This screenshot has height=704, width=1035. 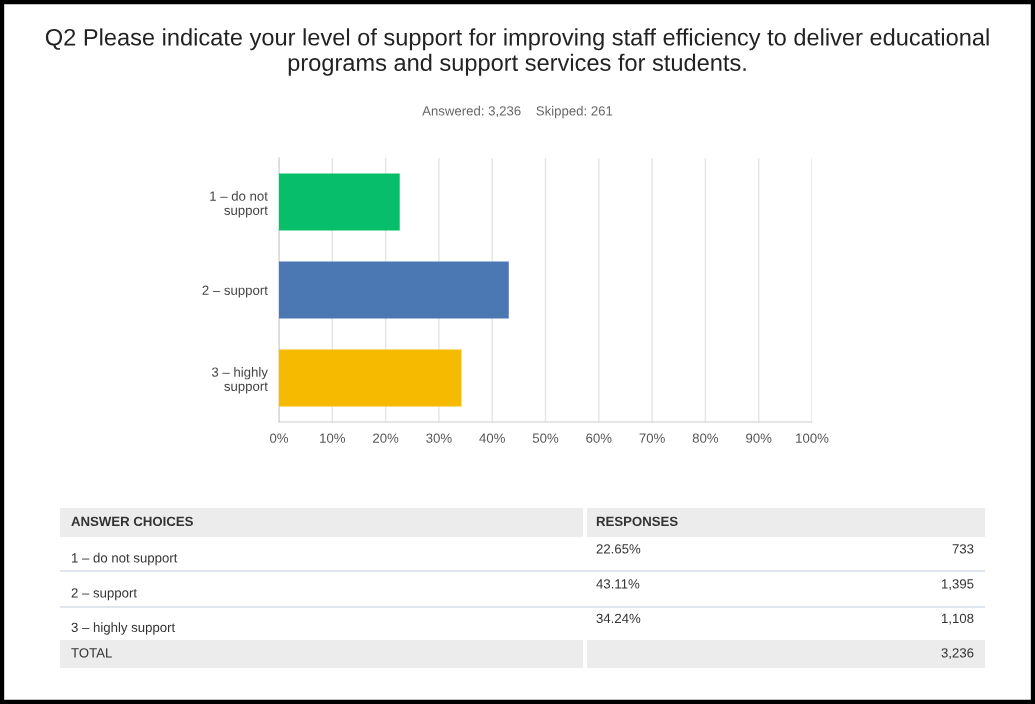 What do you see at coordinates (759, 438) in the screenshot?
I see `x-tick-label: 90%` at bounding box center [759, 438].